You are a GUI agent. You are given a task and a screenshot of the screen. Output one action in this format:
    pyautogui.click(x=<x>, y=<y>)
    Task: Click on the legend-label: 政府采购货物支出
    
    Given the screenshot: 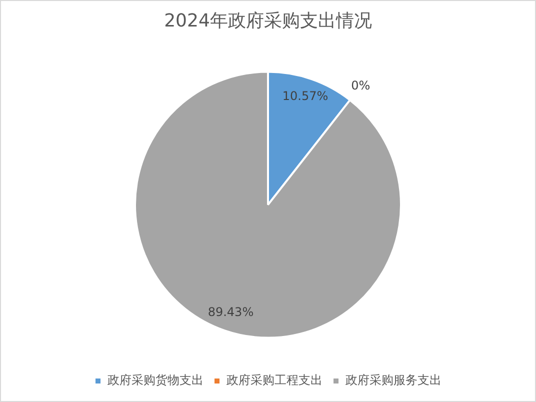 What is the action you would take?
    pyautogui.click(x=156, y=380)
    